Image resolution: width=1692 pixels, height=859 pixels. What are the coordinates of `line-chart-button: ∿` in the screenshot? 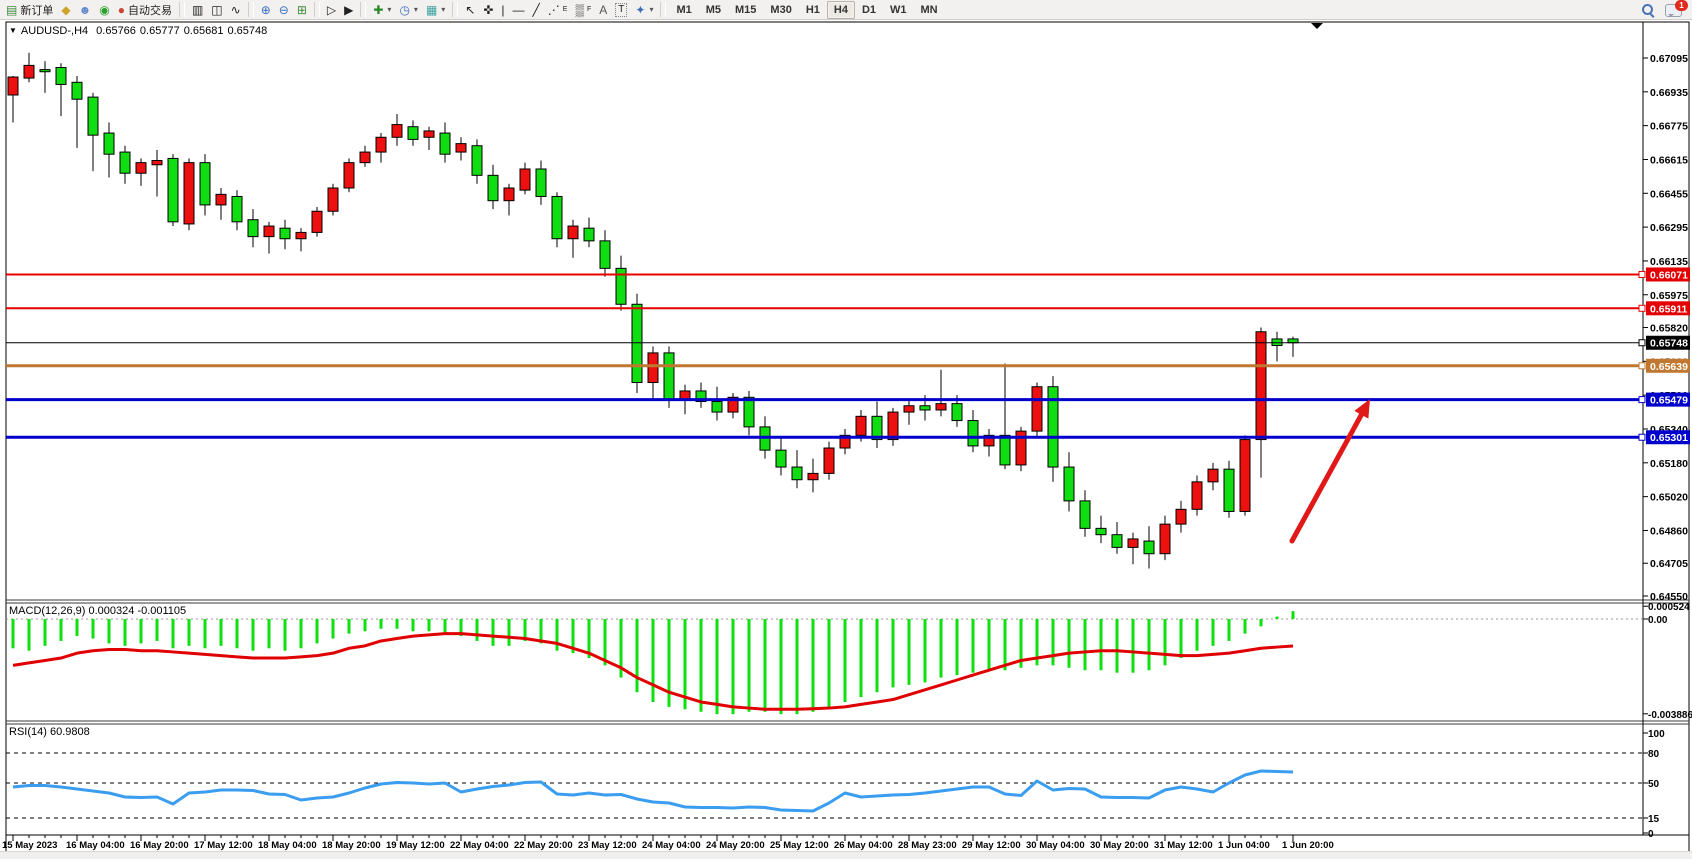 It's located at (236, 9).